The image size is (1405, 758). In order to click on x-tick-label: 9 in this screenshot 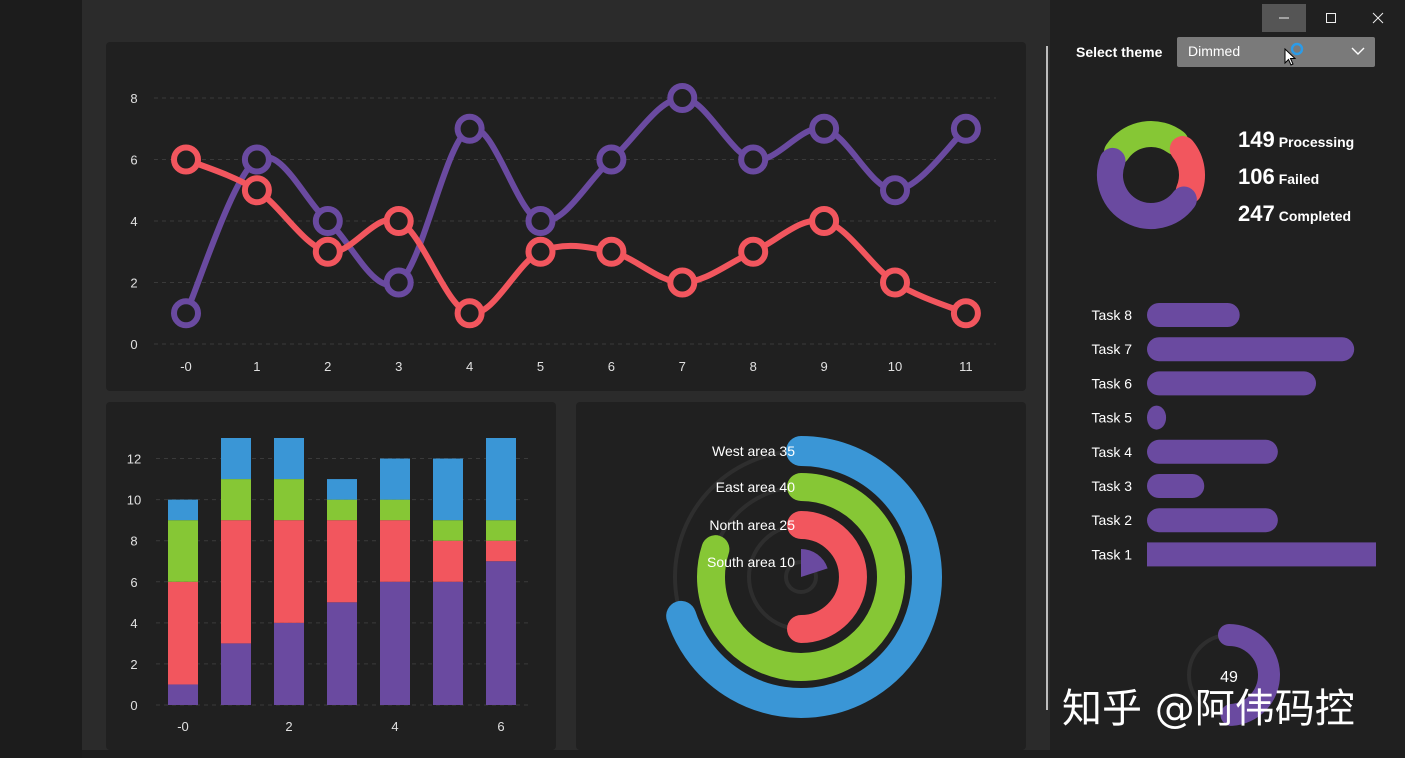, I will do `click(823, 366)`.